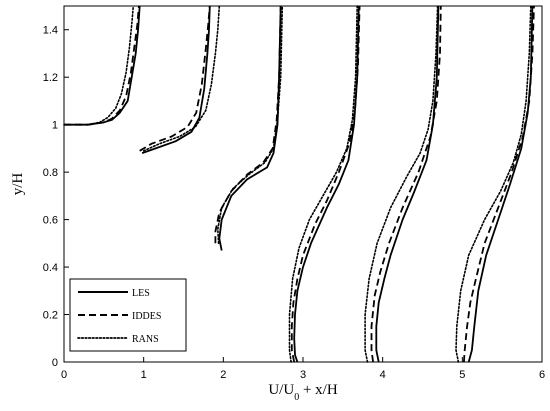 The width and height of the screenshot is (550, 411). What do you see at coordinates (141, 293) in the screenshot?
I see `legend-label-les: LES` at bounding box center [141, 293].